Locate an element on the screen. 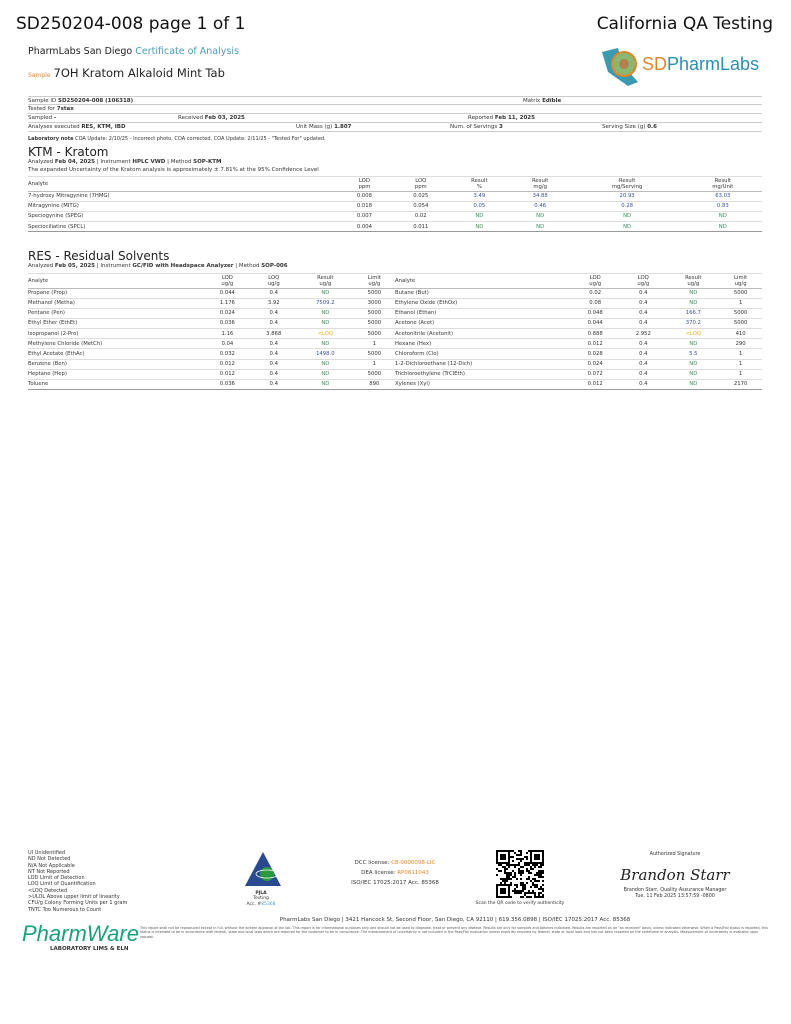  table-cell: Benzene (Ben) is located at coordinates (116, 364).